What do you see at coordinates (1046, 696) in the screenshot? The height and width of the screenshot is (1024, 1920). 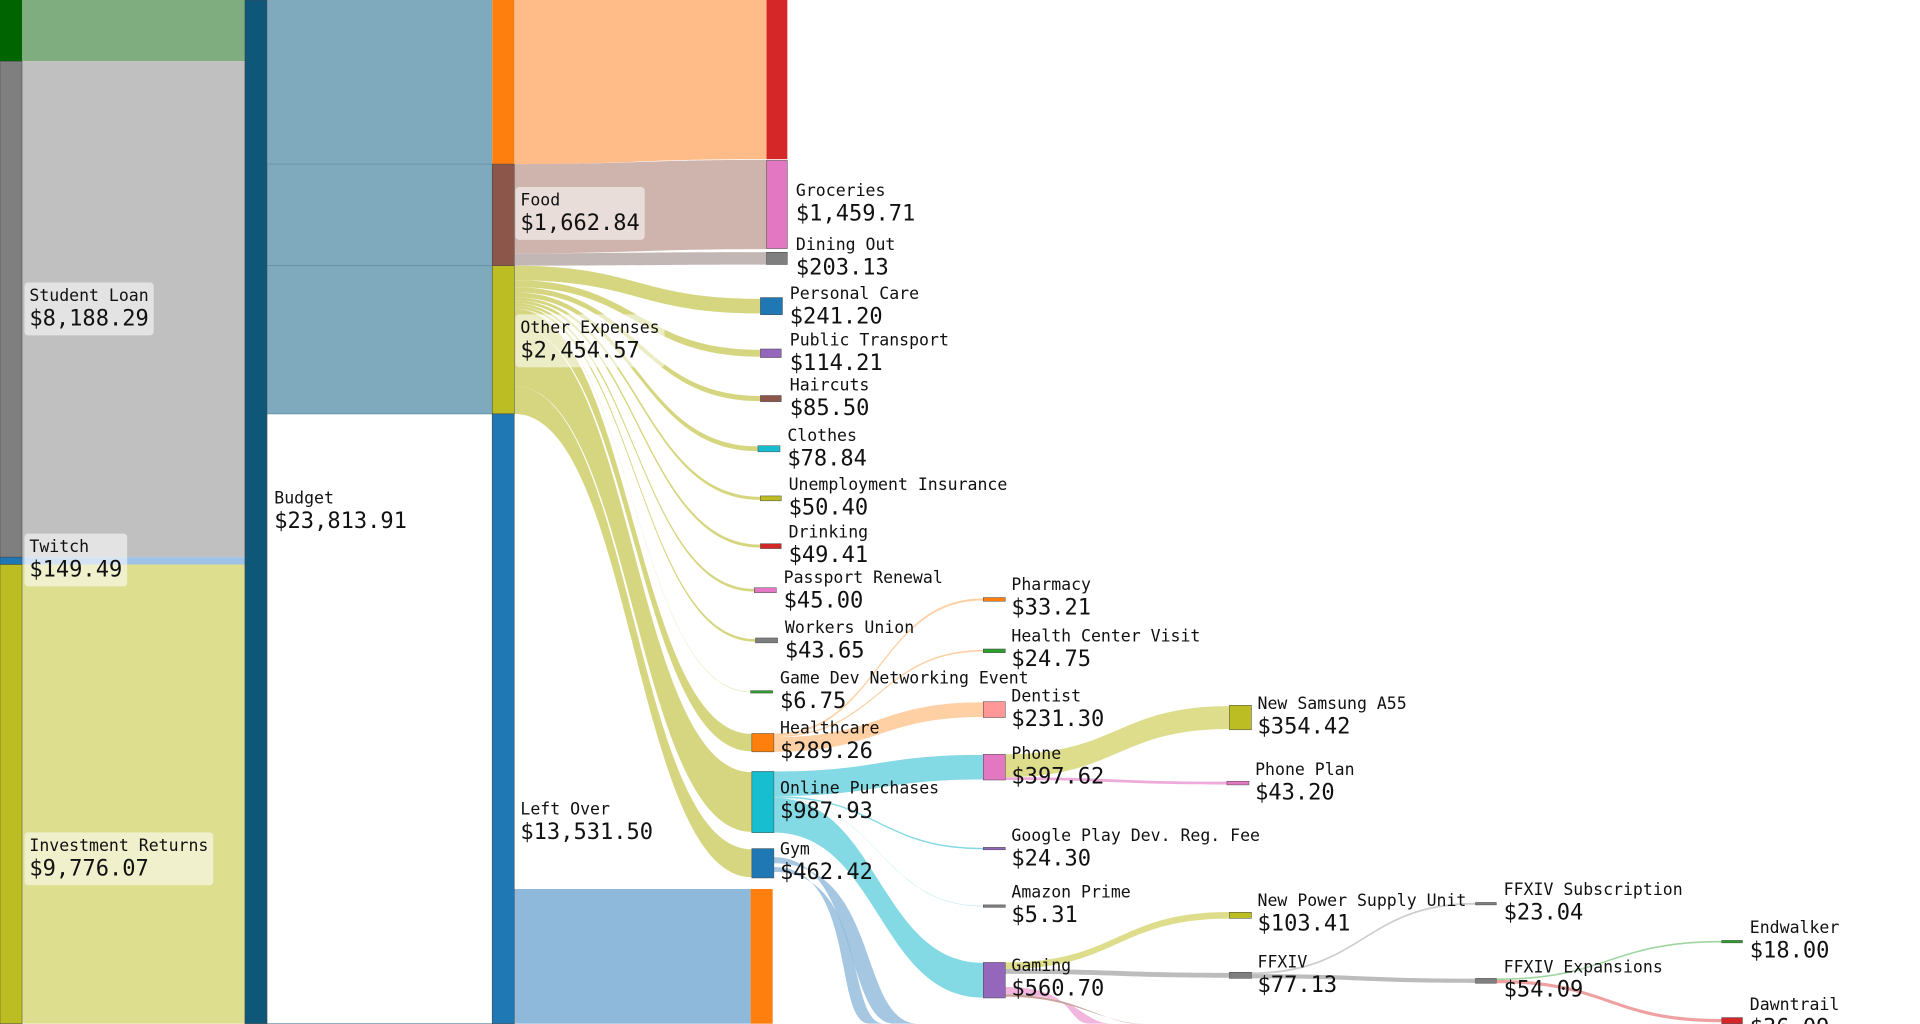 I see `node-name: Dentist` at bounding box center [1046, 696].